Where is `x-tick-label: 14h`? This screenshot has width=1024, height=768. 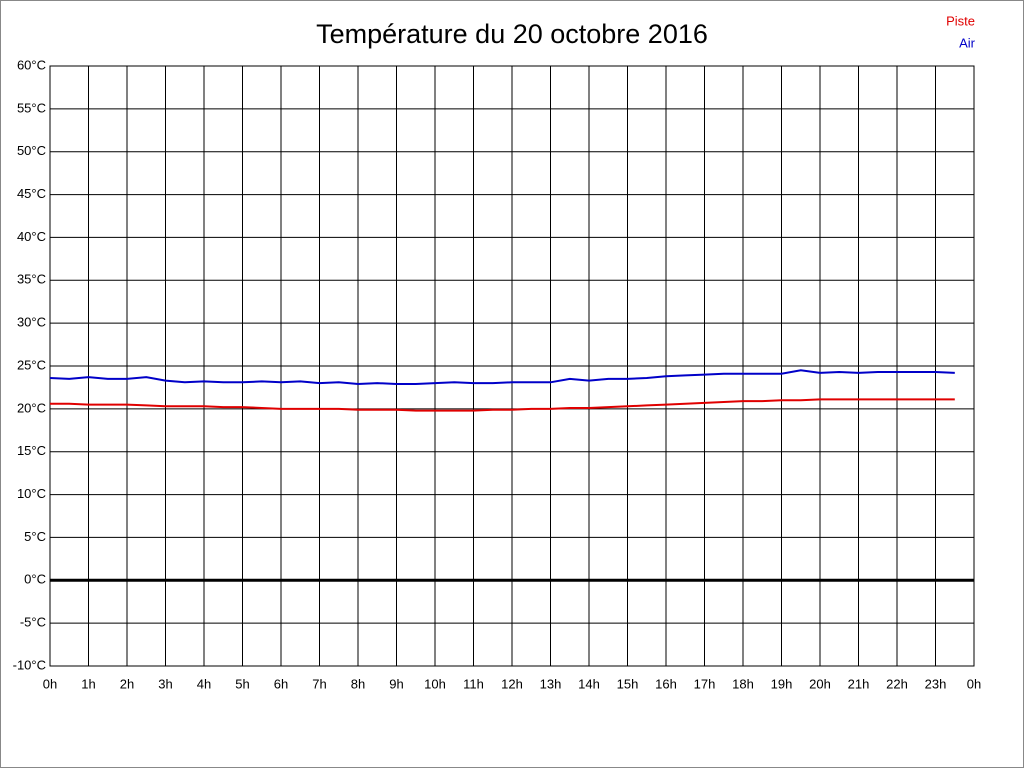
x-tick-label: 14h is located at coordinates (589, 683).